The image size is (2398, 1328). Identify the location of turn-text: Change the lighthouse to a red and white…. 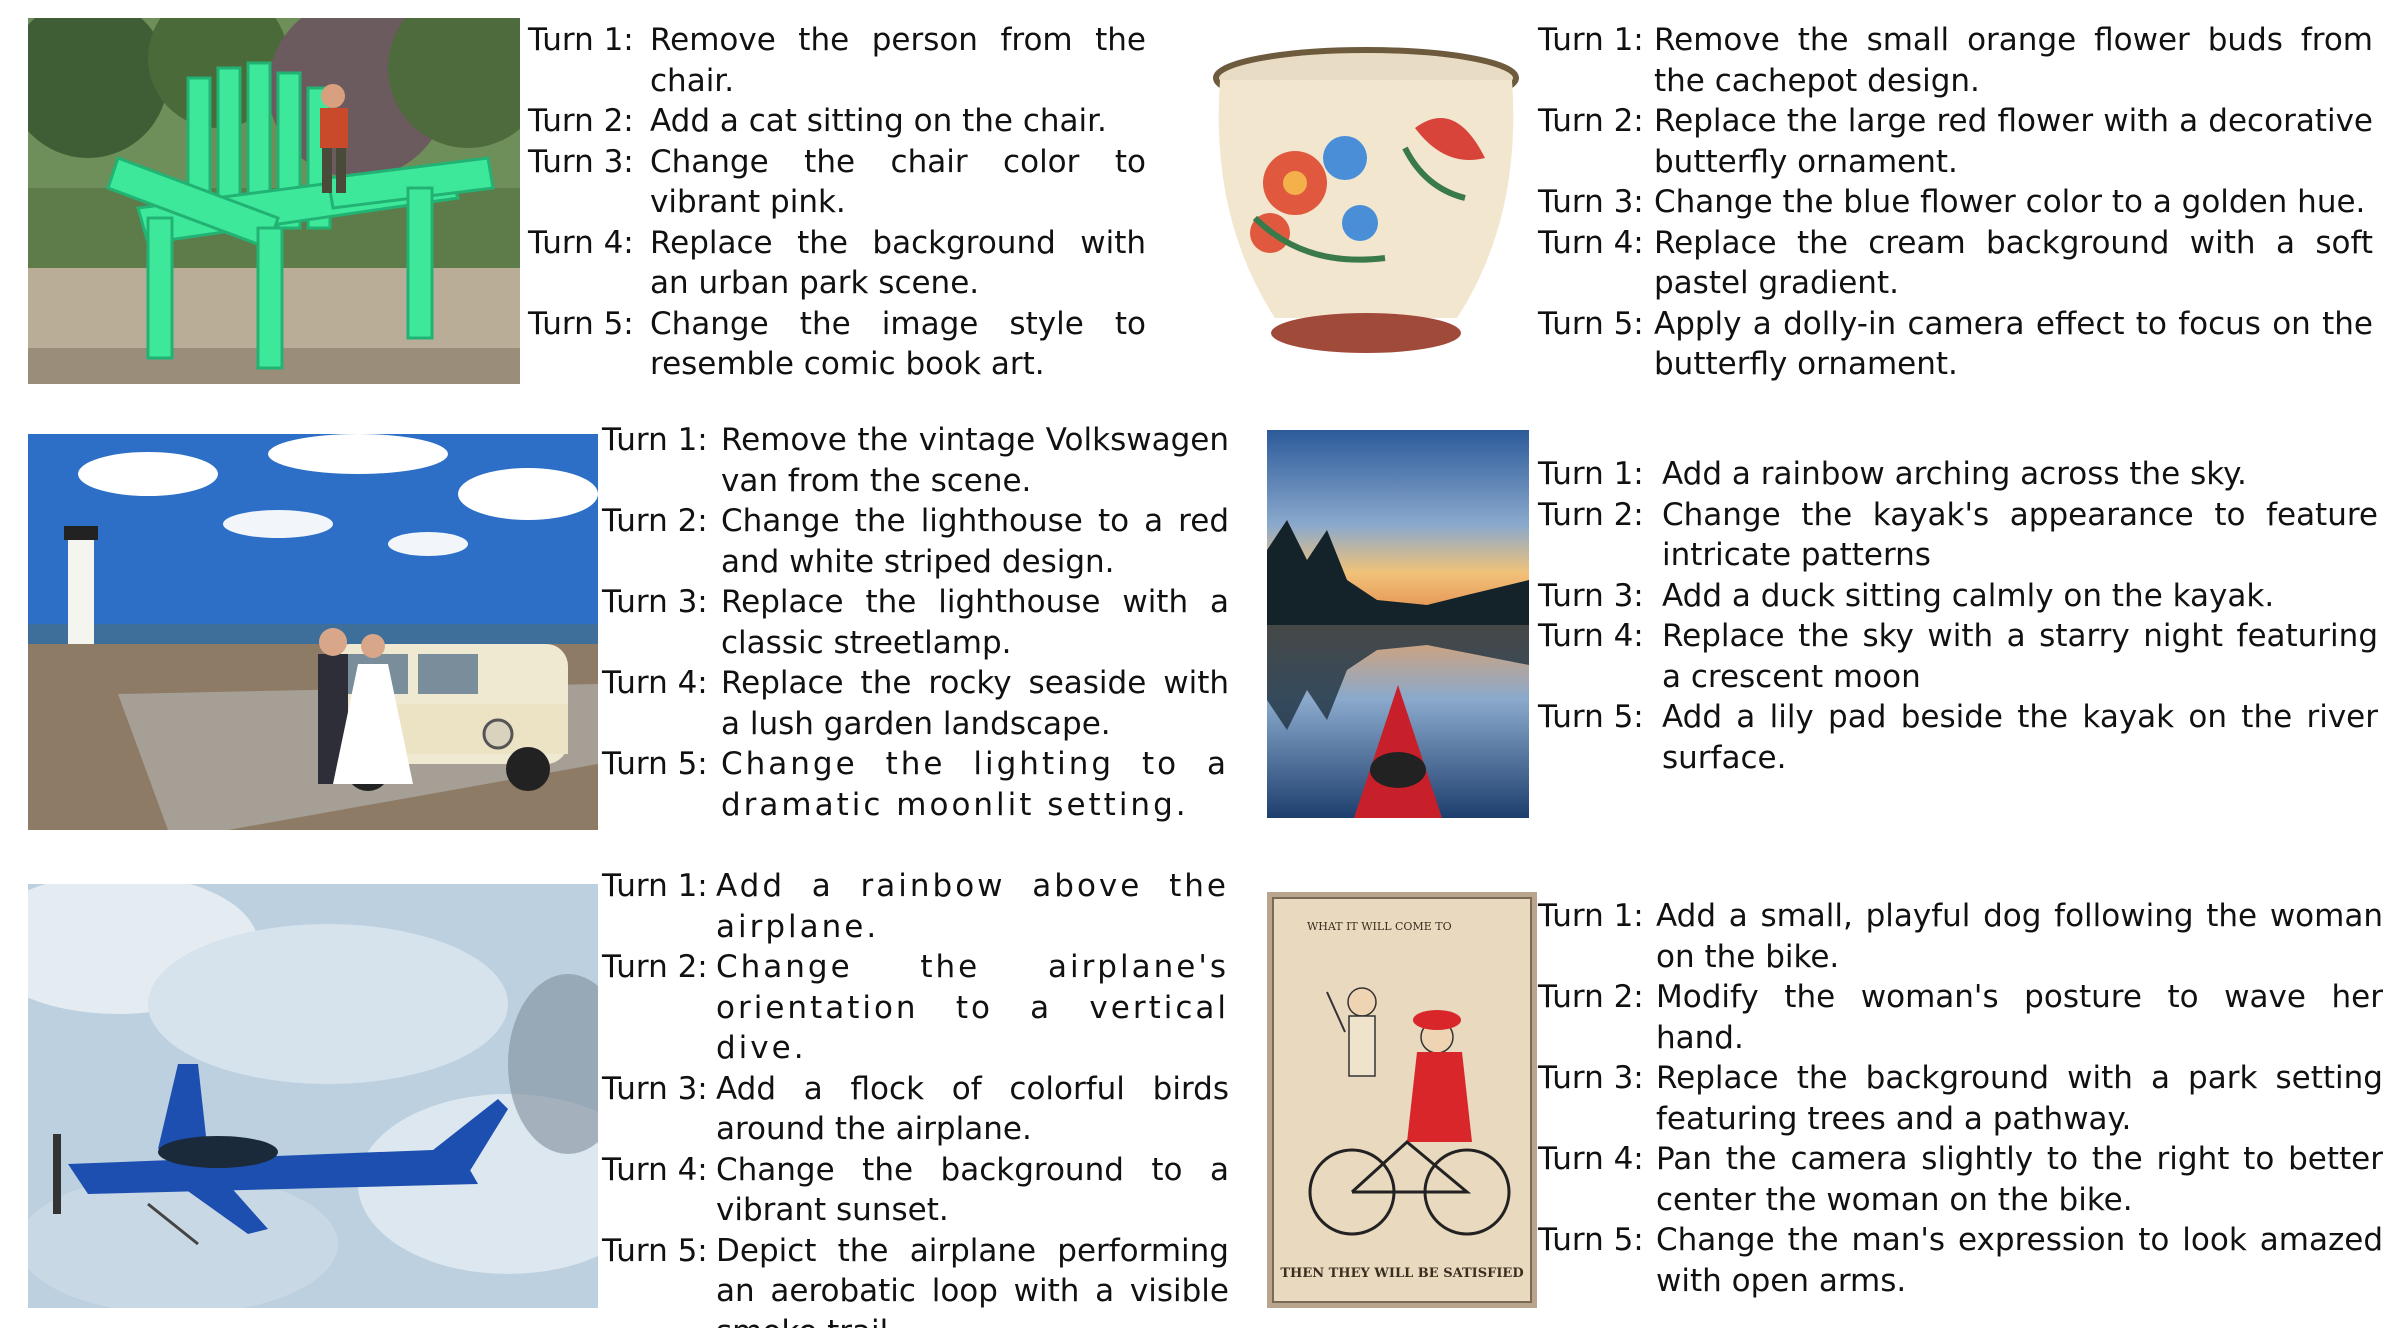
(975, 541).